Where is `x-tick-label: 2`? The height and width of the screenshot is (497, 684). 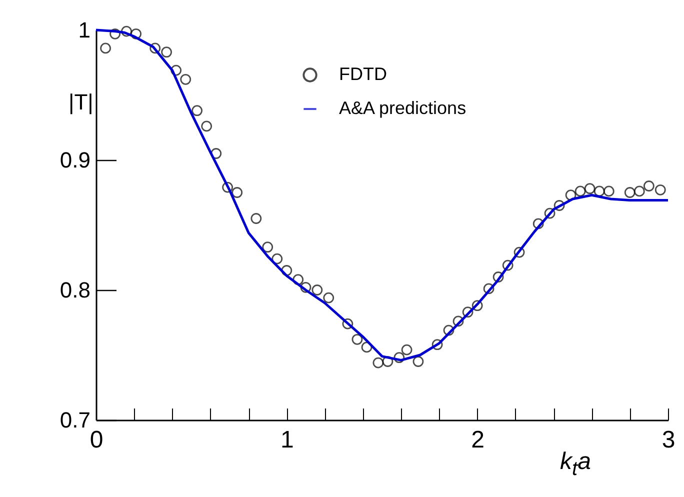
x-tick-label: 2 is located at coordinates (478, 440).